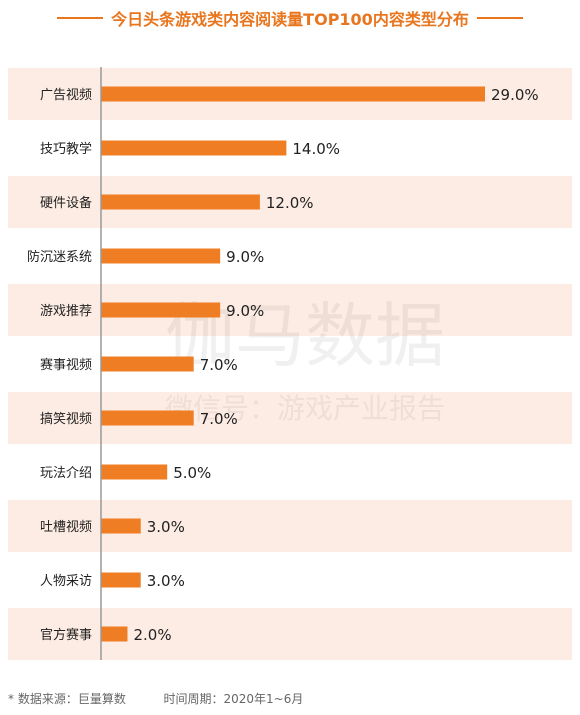 This screenshot has width=580, height=715. Describe the element at coordinates (66, 95) in the screenshot. I see `category-label: 广告视频` at that location.